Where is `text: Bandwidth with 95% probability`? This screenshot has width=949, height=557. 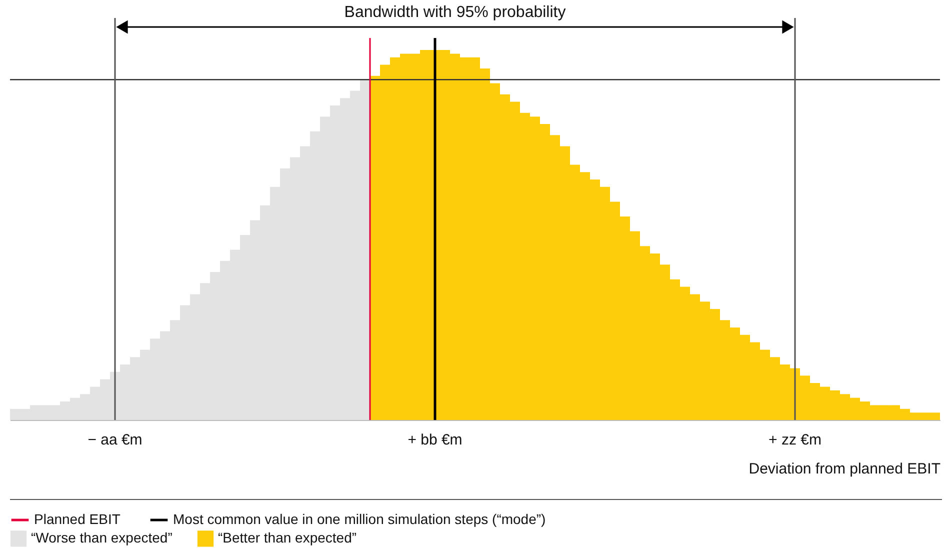
text: Bandwidth with 95% probability is located at coordinates (455, 12).